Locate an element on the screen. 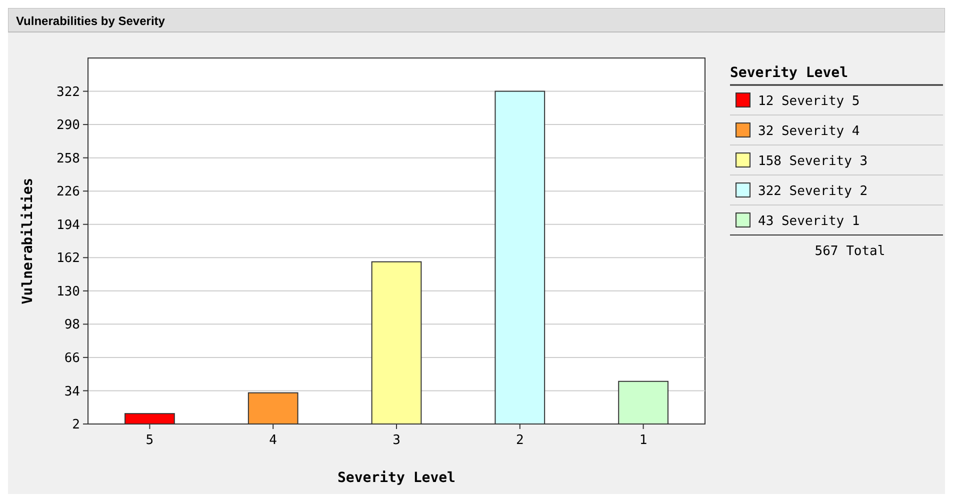 This screenshot has height=502, width=953. x-axis-title: Severity Level is located at coordinates (396, 478).